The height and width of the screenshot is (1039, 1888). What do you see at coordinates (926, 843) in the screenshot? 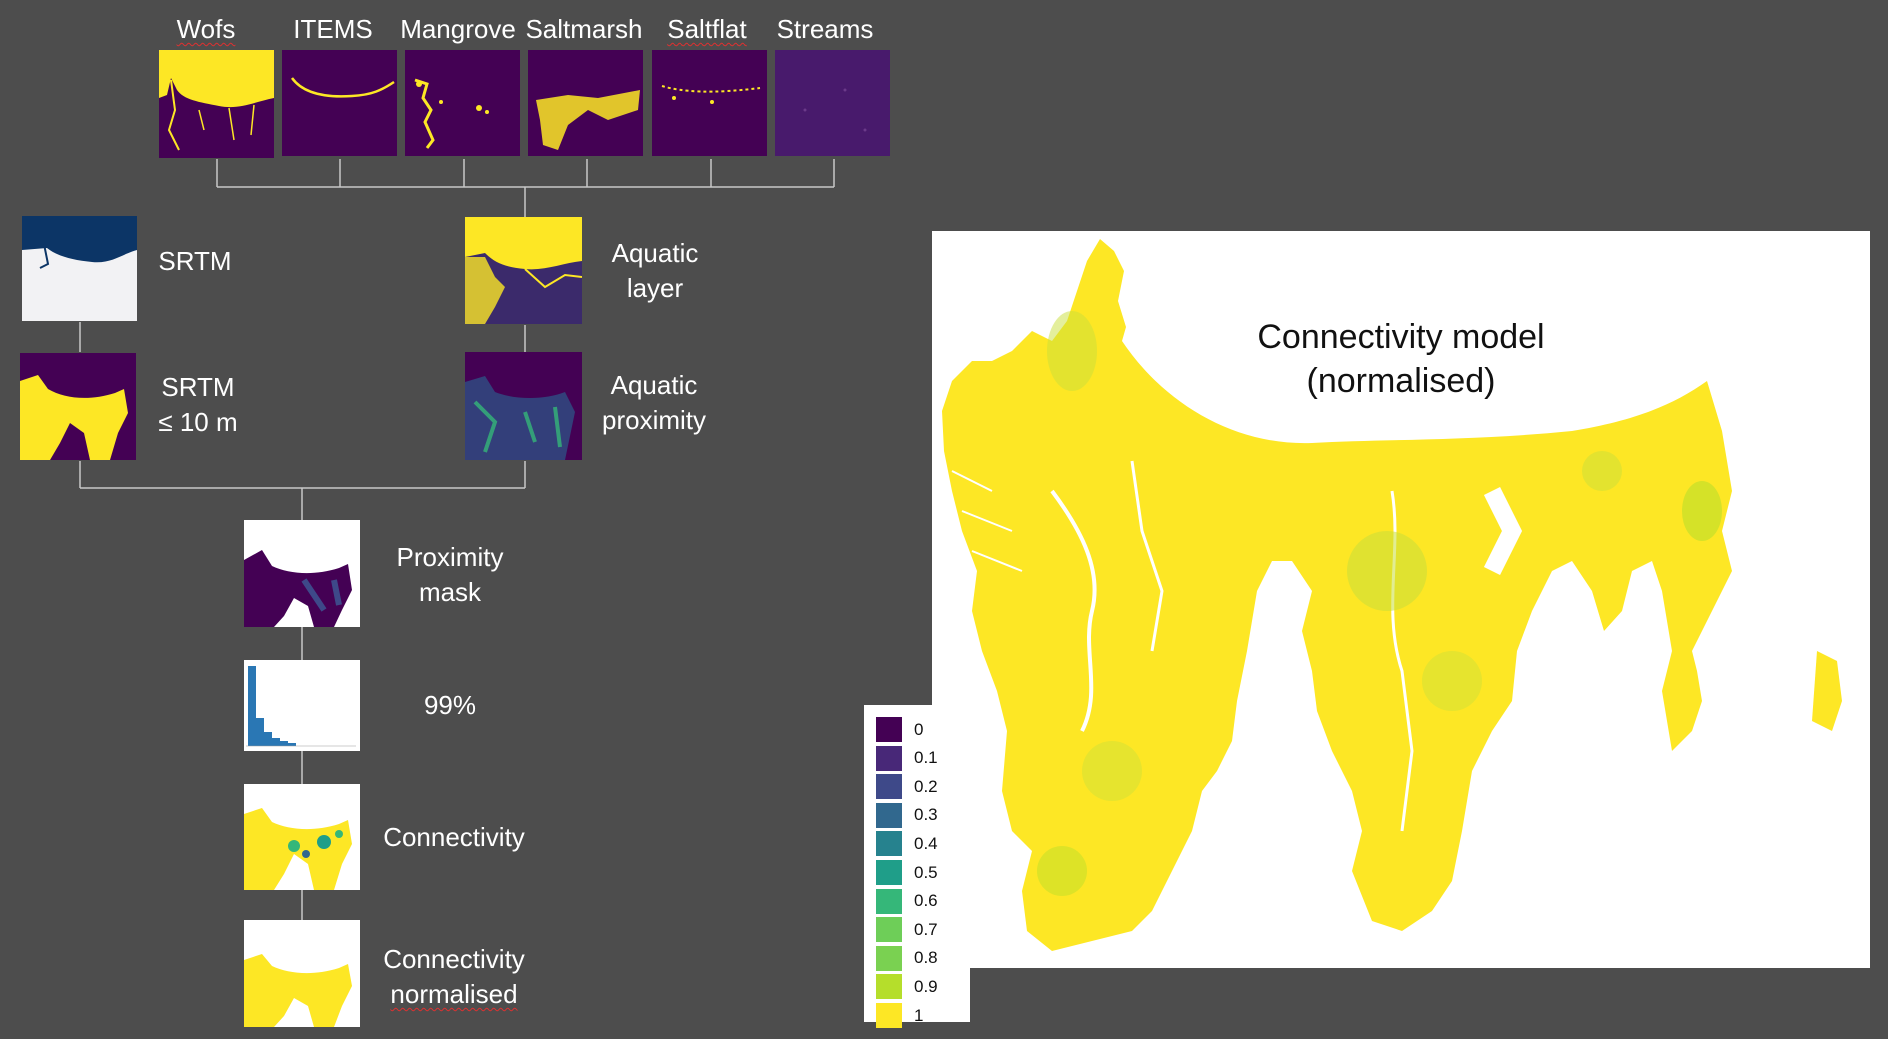
I see `legend-label: 0.4` at bounding box center [926, 843].